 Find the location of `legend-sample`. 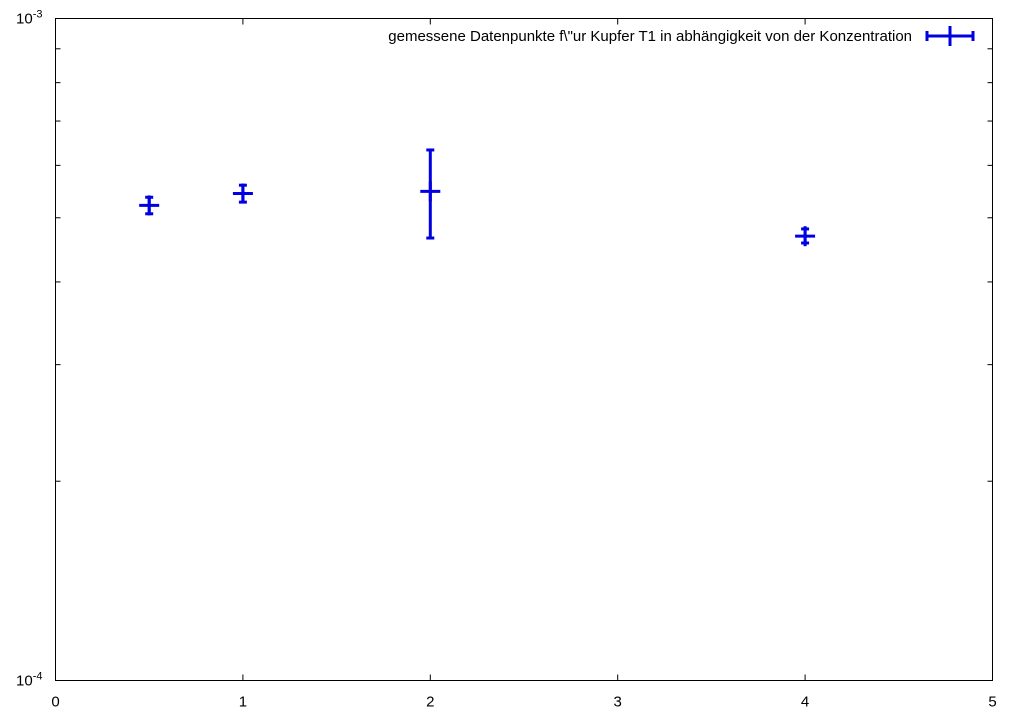

legend-sample is located at coordinates (950, 36).